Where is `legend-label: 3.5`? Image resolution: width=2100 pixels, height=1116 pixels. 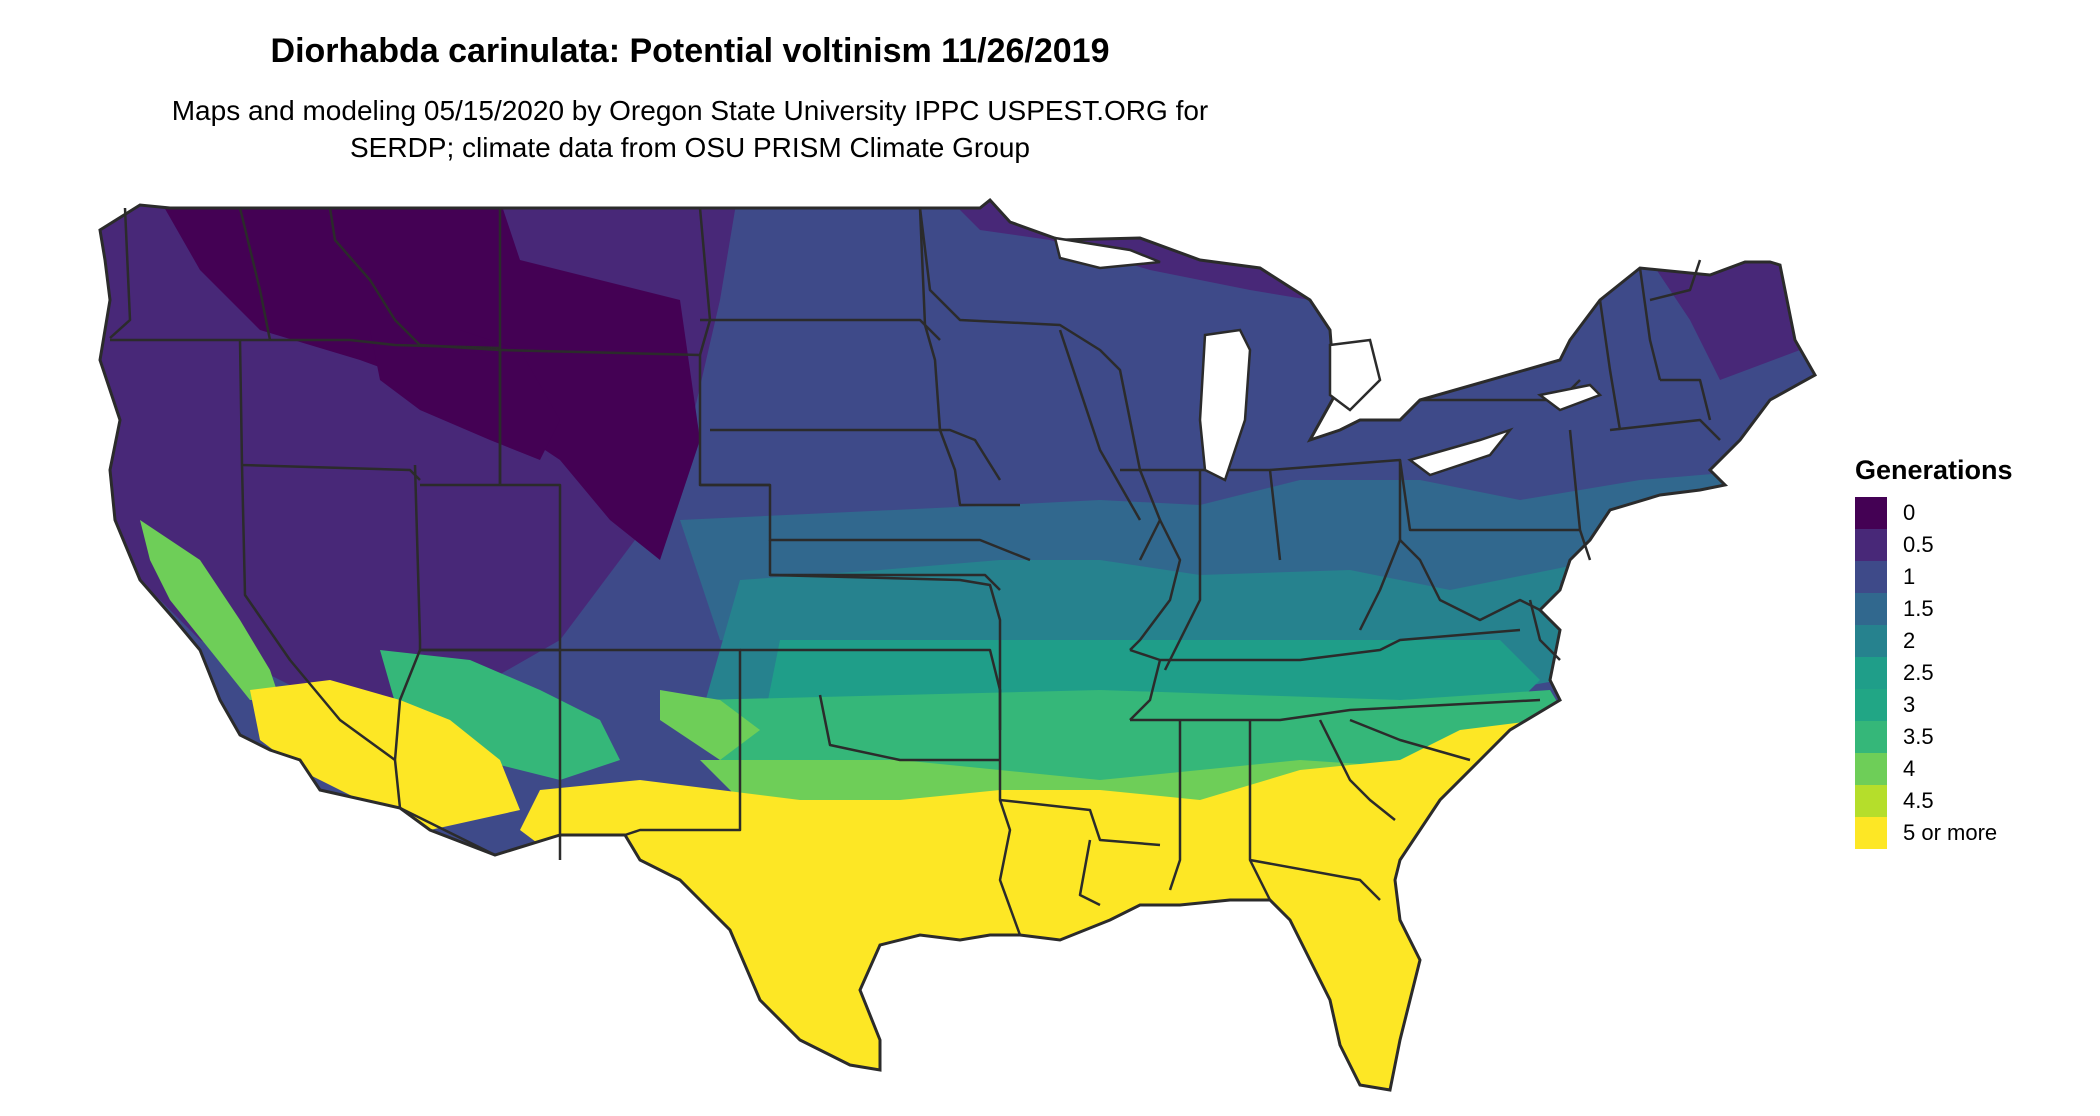 legend-label: 3.5 is located at coordinates (1918, 736).